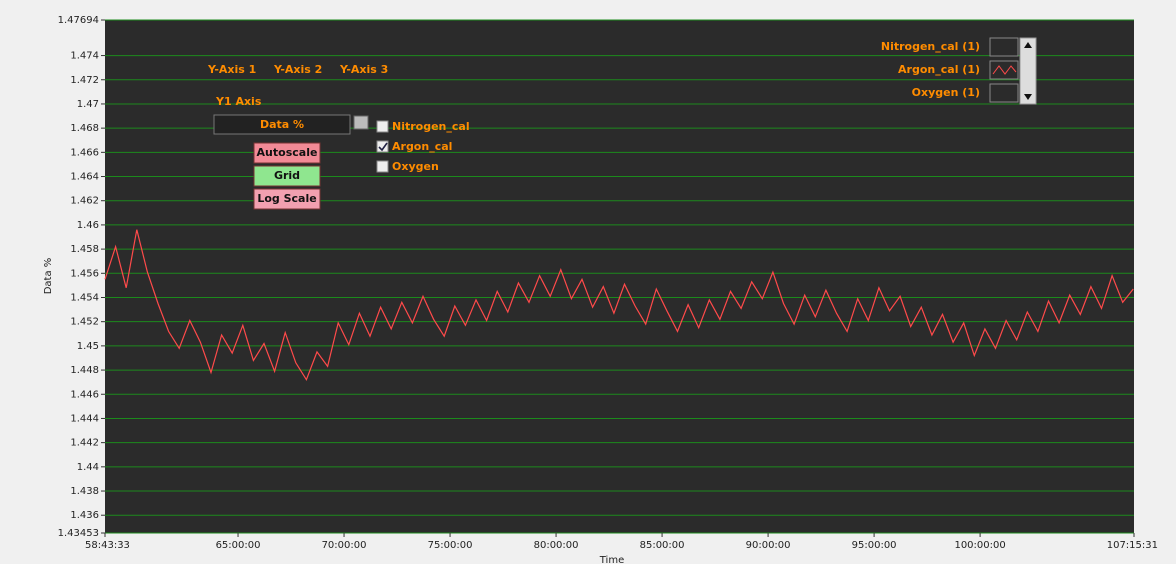 Image resolution: width=1176 pixels, height=564 pixels. Describe the element at coordinates (84, 56) in the screenshot. I see `y-tick-label: 1.474` at that location.